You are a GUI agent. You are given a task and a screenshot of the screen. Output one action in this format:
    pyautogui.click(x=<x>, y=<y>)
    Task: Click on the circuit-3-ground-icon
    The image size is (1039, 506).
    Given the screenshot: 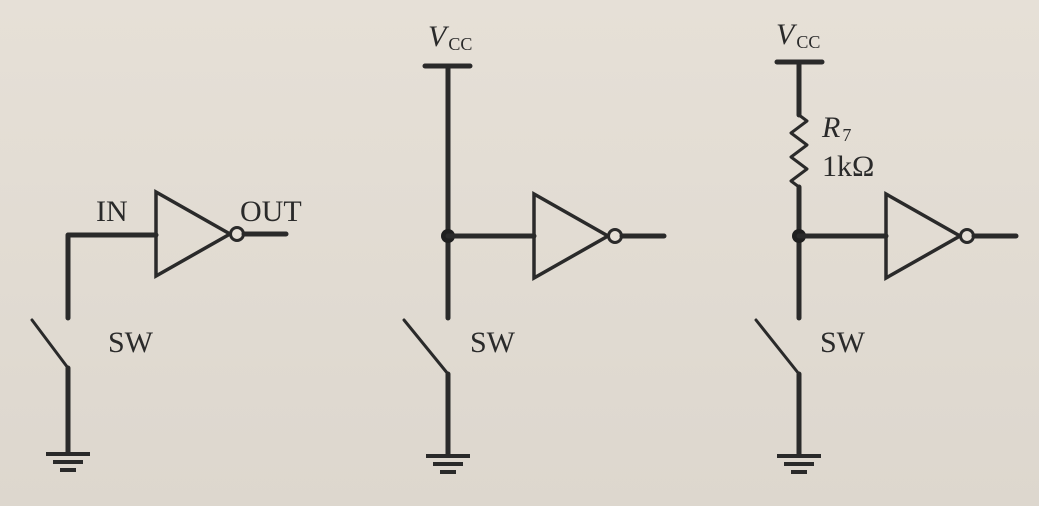 What is the action you would take?
    pyautogui.click(x=799, y=464)
    